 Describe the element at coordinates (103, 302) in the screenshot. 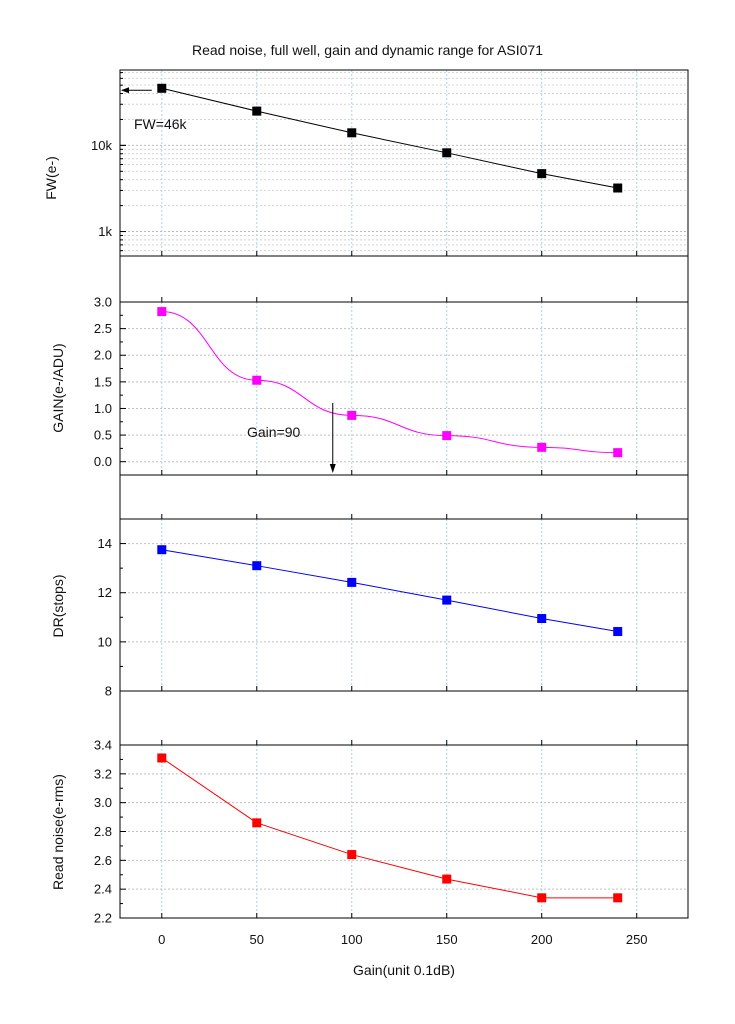

I see `gain-y-tick-label: 3.0` at that location.